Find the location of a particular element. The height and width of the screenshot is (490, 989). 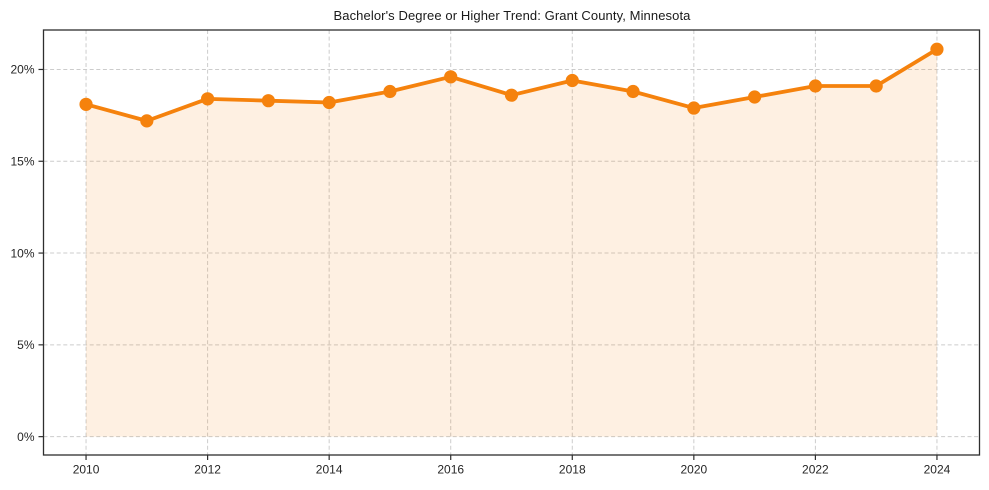

x-tick-label: 2014 is located at coordinates (329, 470).